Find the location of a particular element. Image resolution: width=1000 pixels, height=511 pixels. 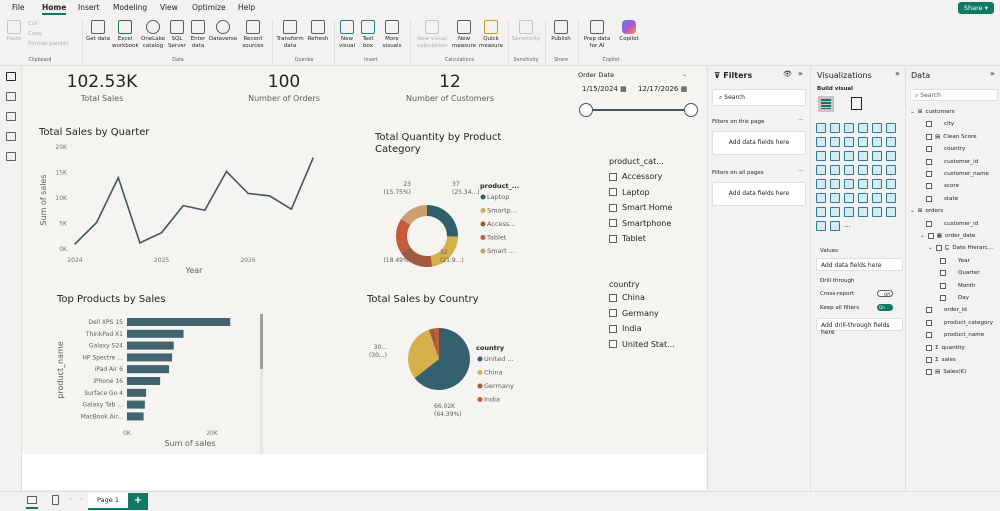

country-slicer-item: China is located at coordinates (627, 297).